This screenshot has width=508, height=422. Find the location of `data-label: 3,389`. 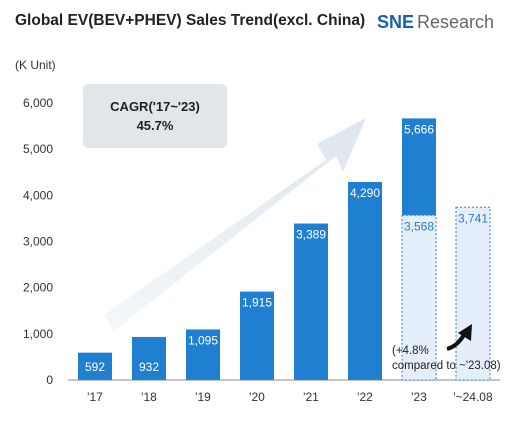

data-label: 3,389 is located at coordinates (311, 235).